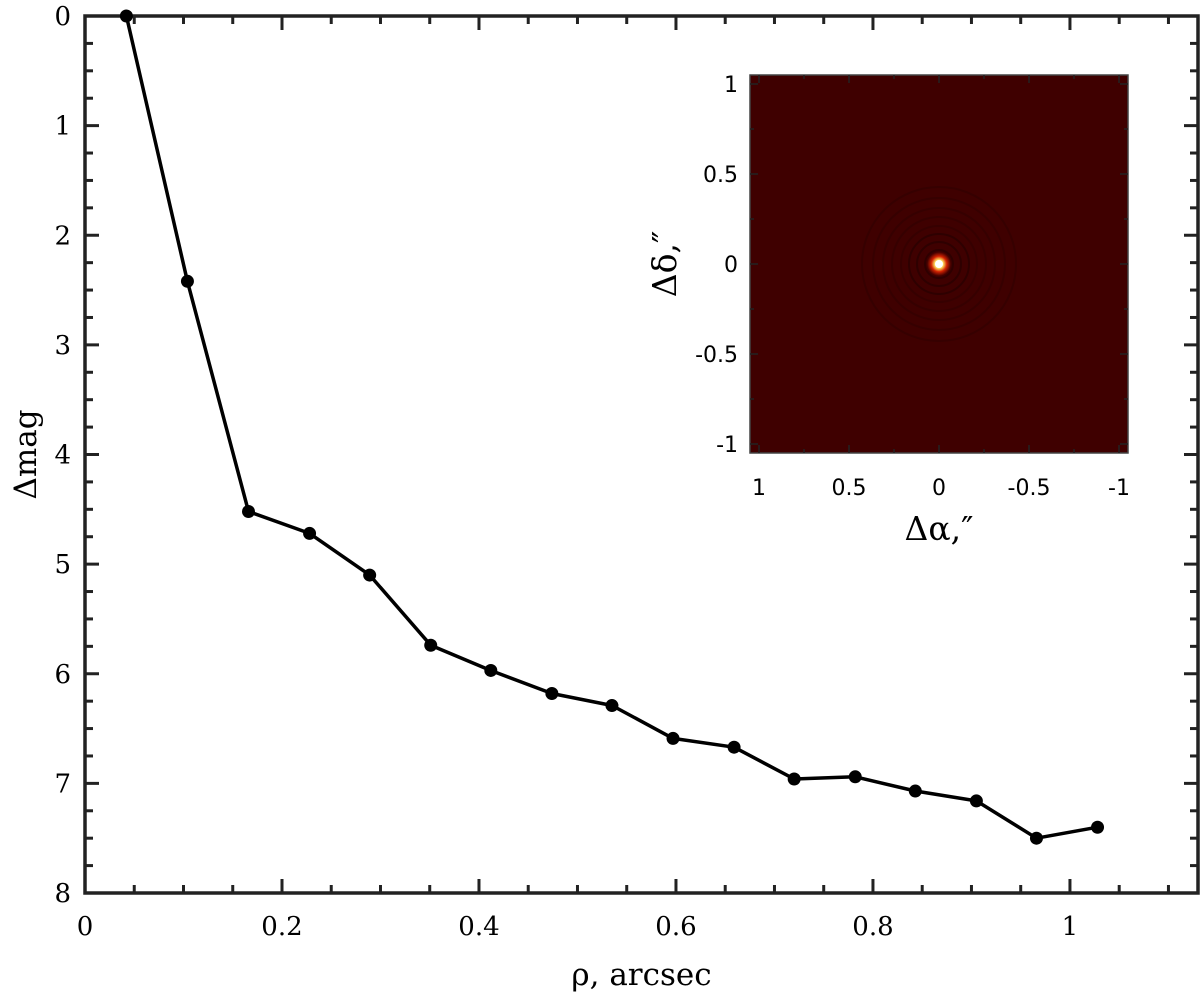  What do you see at coordinates (62, 565) in the screenshot?
I see `y-tick-label: 5` at bounding box center [62, 565].